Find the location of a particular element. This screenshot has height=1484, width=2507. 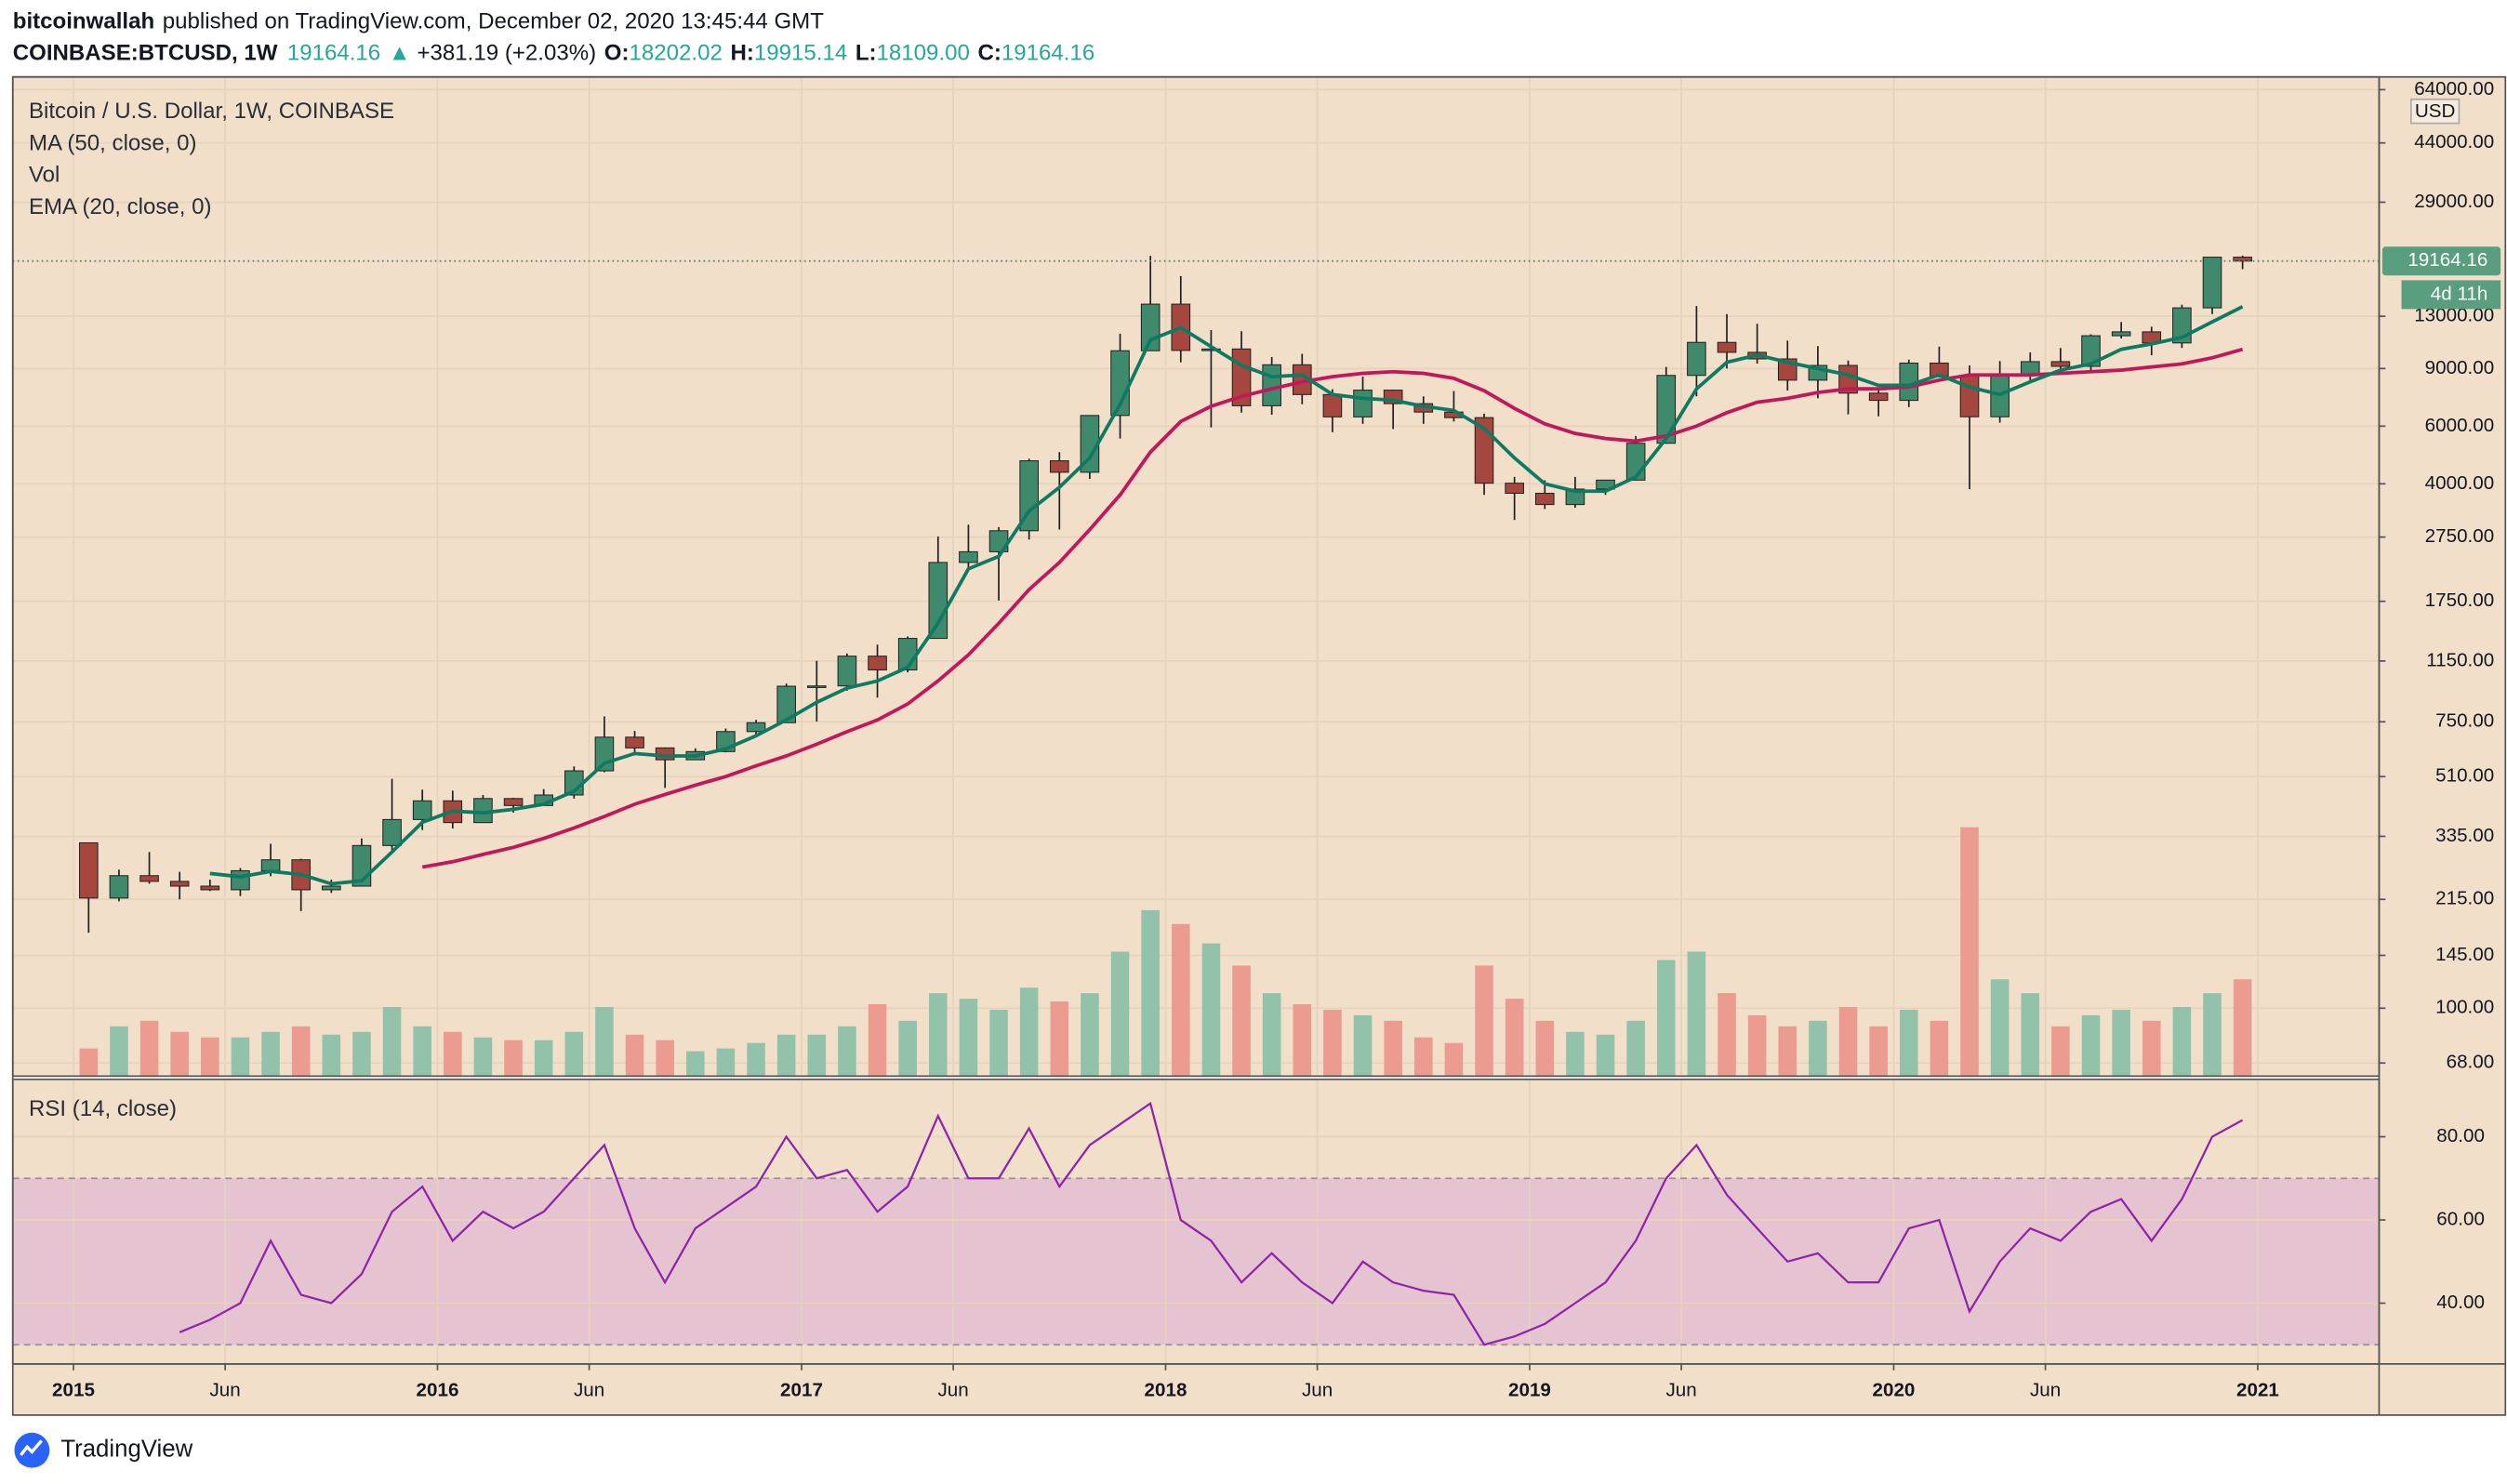

countdown: 4d 11h is located at coordinates (2459, 293).